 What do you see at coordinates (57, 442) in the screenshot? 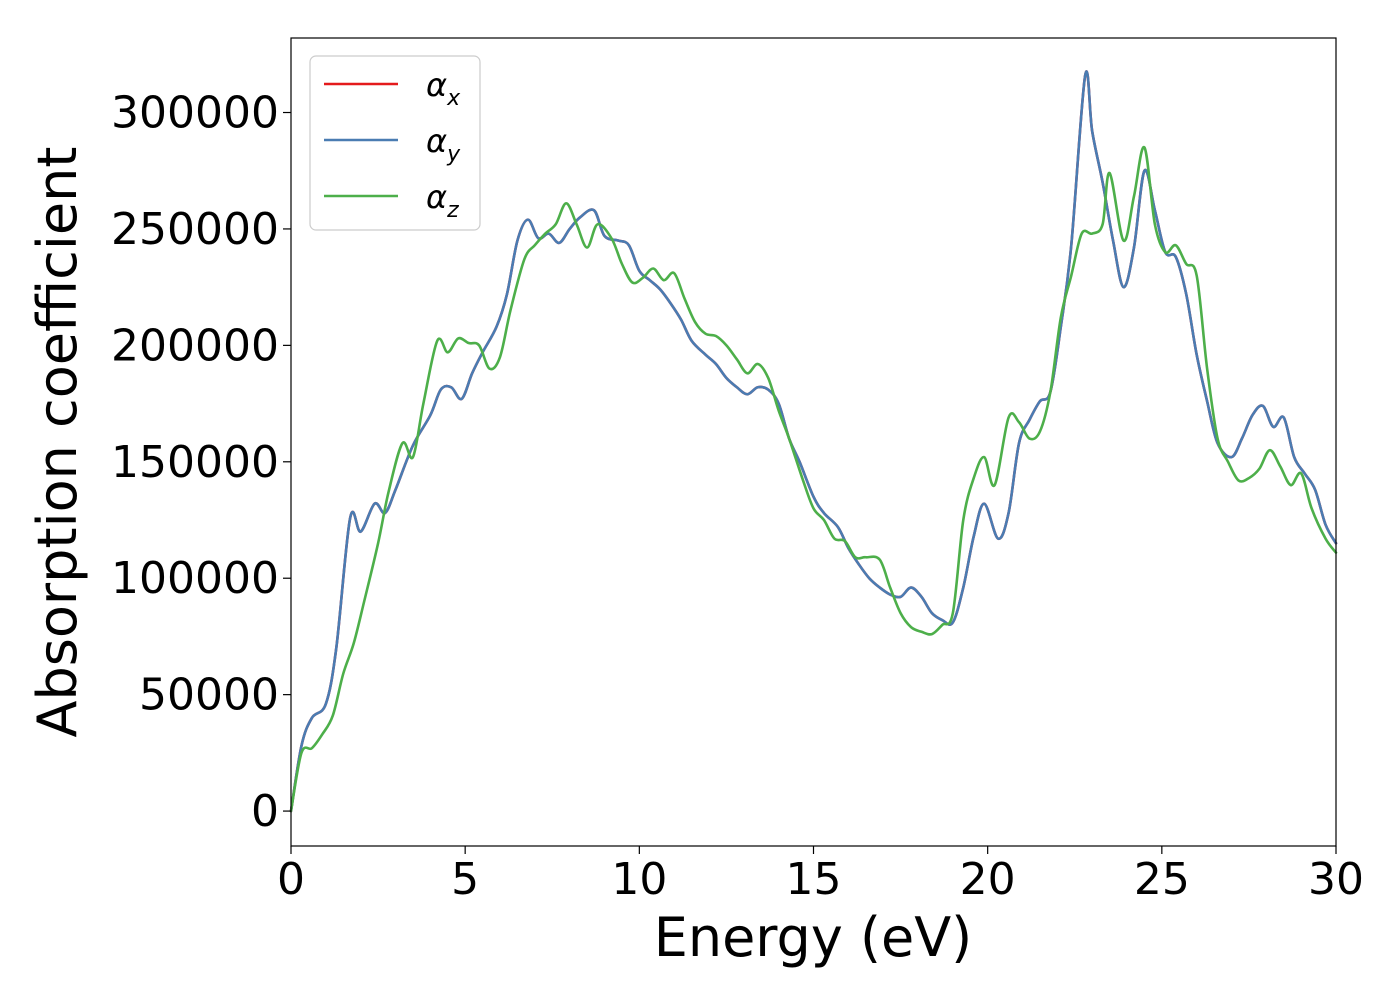
I see `y-axis-label: Absorption coefficient` at bounding box center [57, 442].